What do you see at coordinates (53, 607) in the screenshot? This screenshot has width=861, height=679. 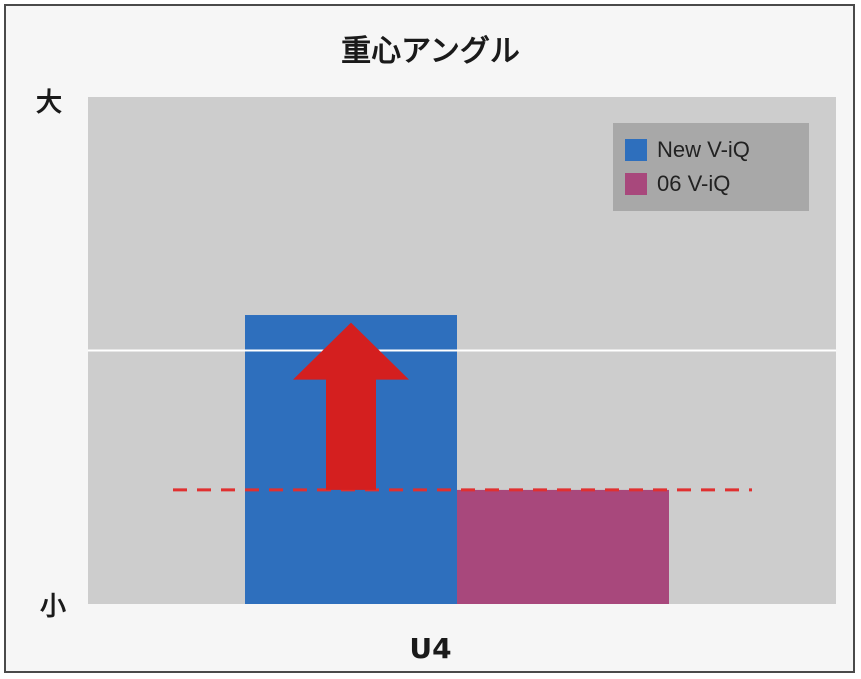 I see `y-axis-min-label: 小` at bounding box center [53, 607].